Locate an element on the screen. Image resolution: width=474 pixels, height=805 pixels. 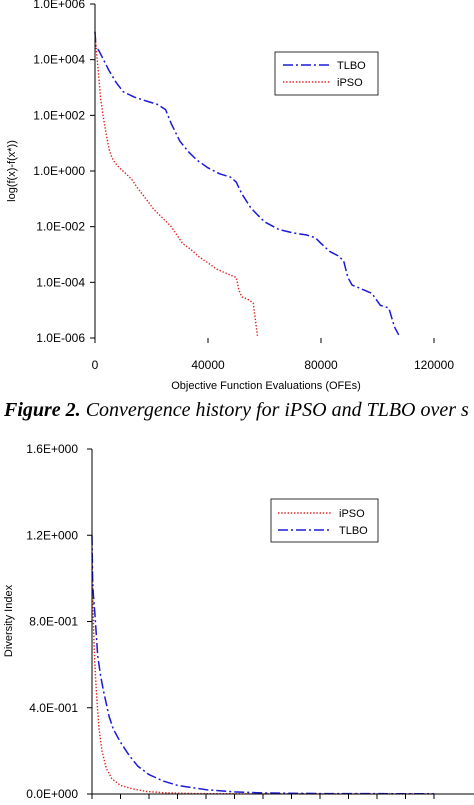
convergence-series-ipso is located at coordinates (176, 183).